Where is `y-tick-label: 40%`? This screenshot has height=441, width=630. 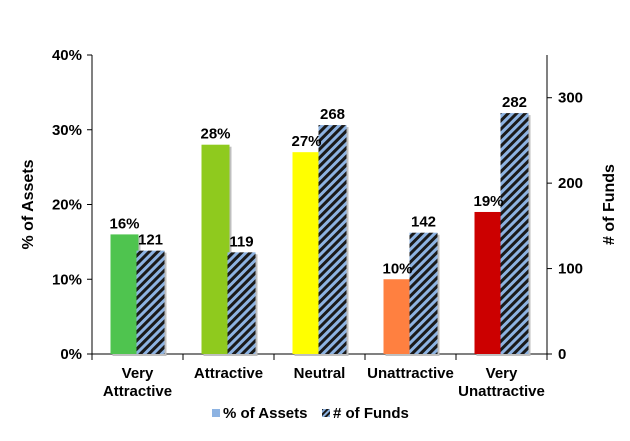 y-tick-label: 40% is located at coordinates (67, 55).